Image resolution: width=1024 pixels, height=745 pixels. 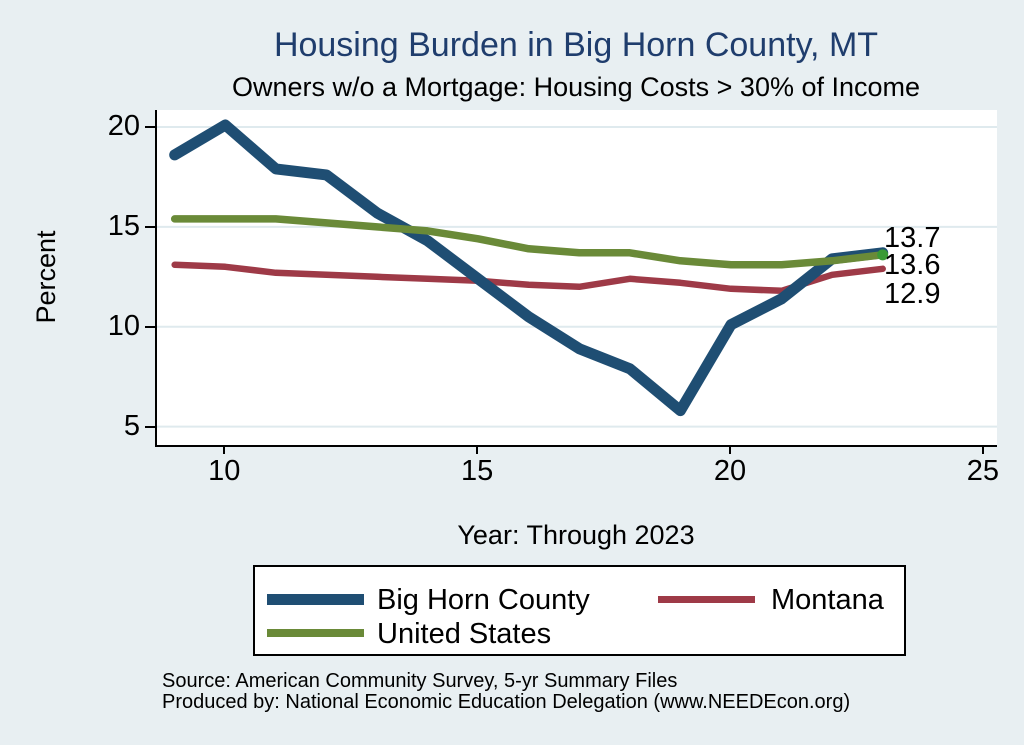 I want to click on legend-label-montana: Montana, so click(x=827, y=600).